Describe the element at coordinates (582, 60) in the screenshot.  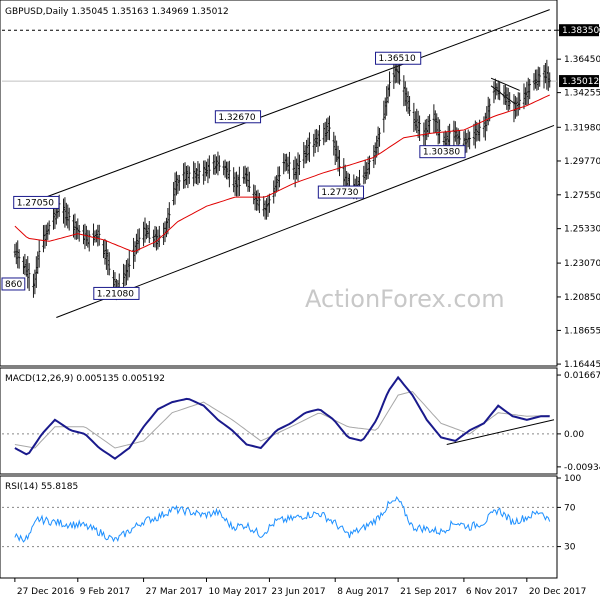
I see `price-y-tick-label: 1.36450` at that location.